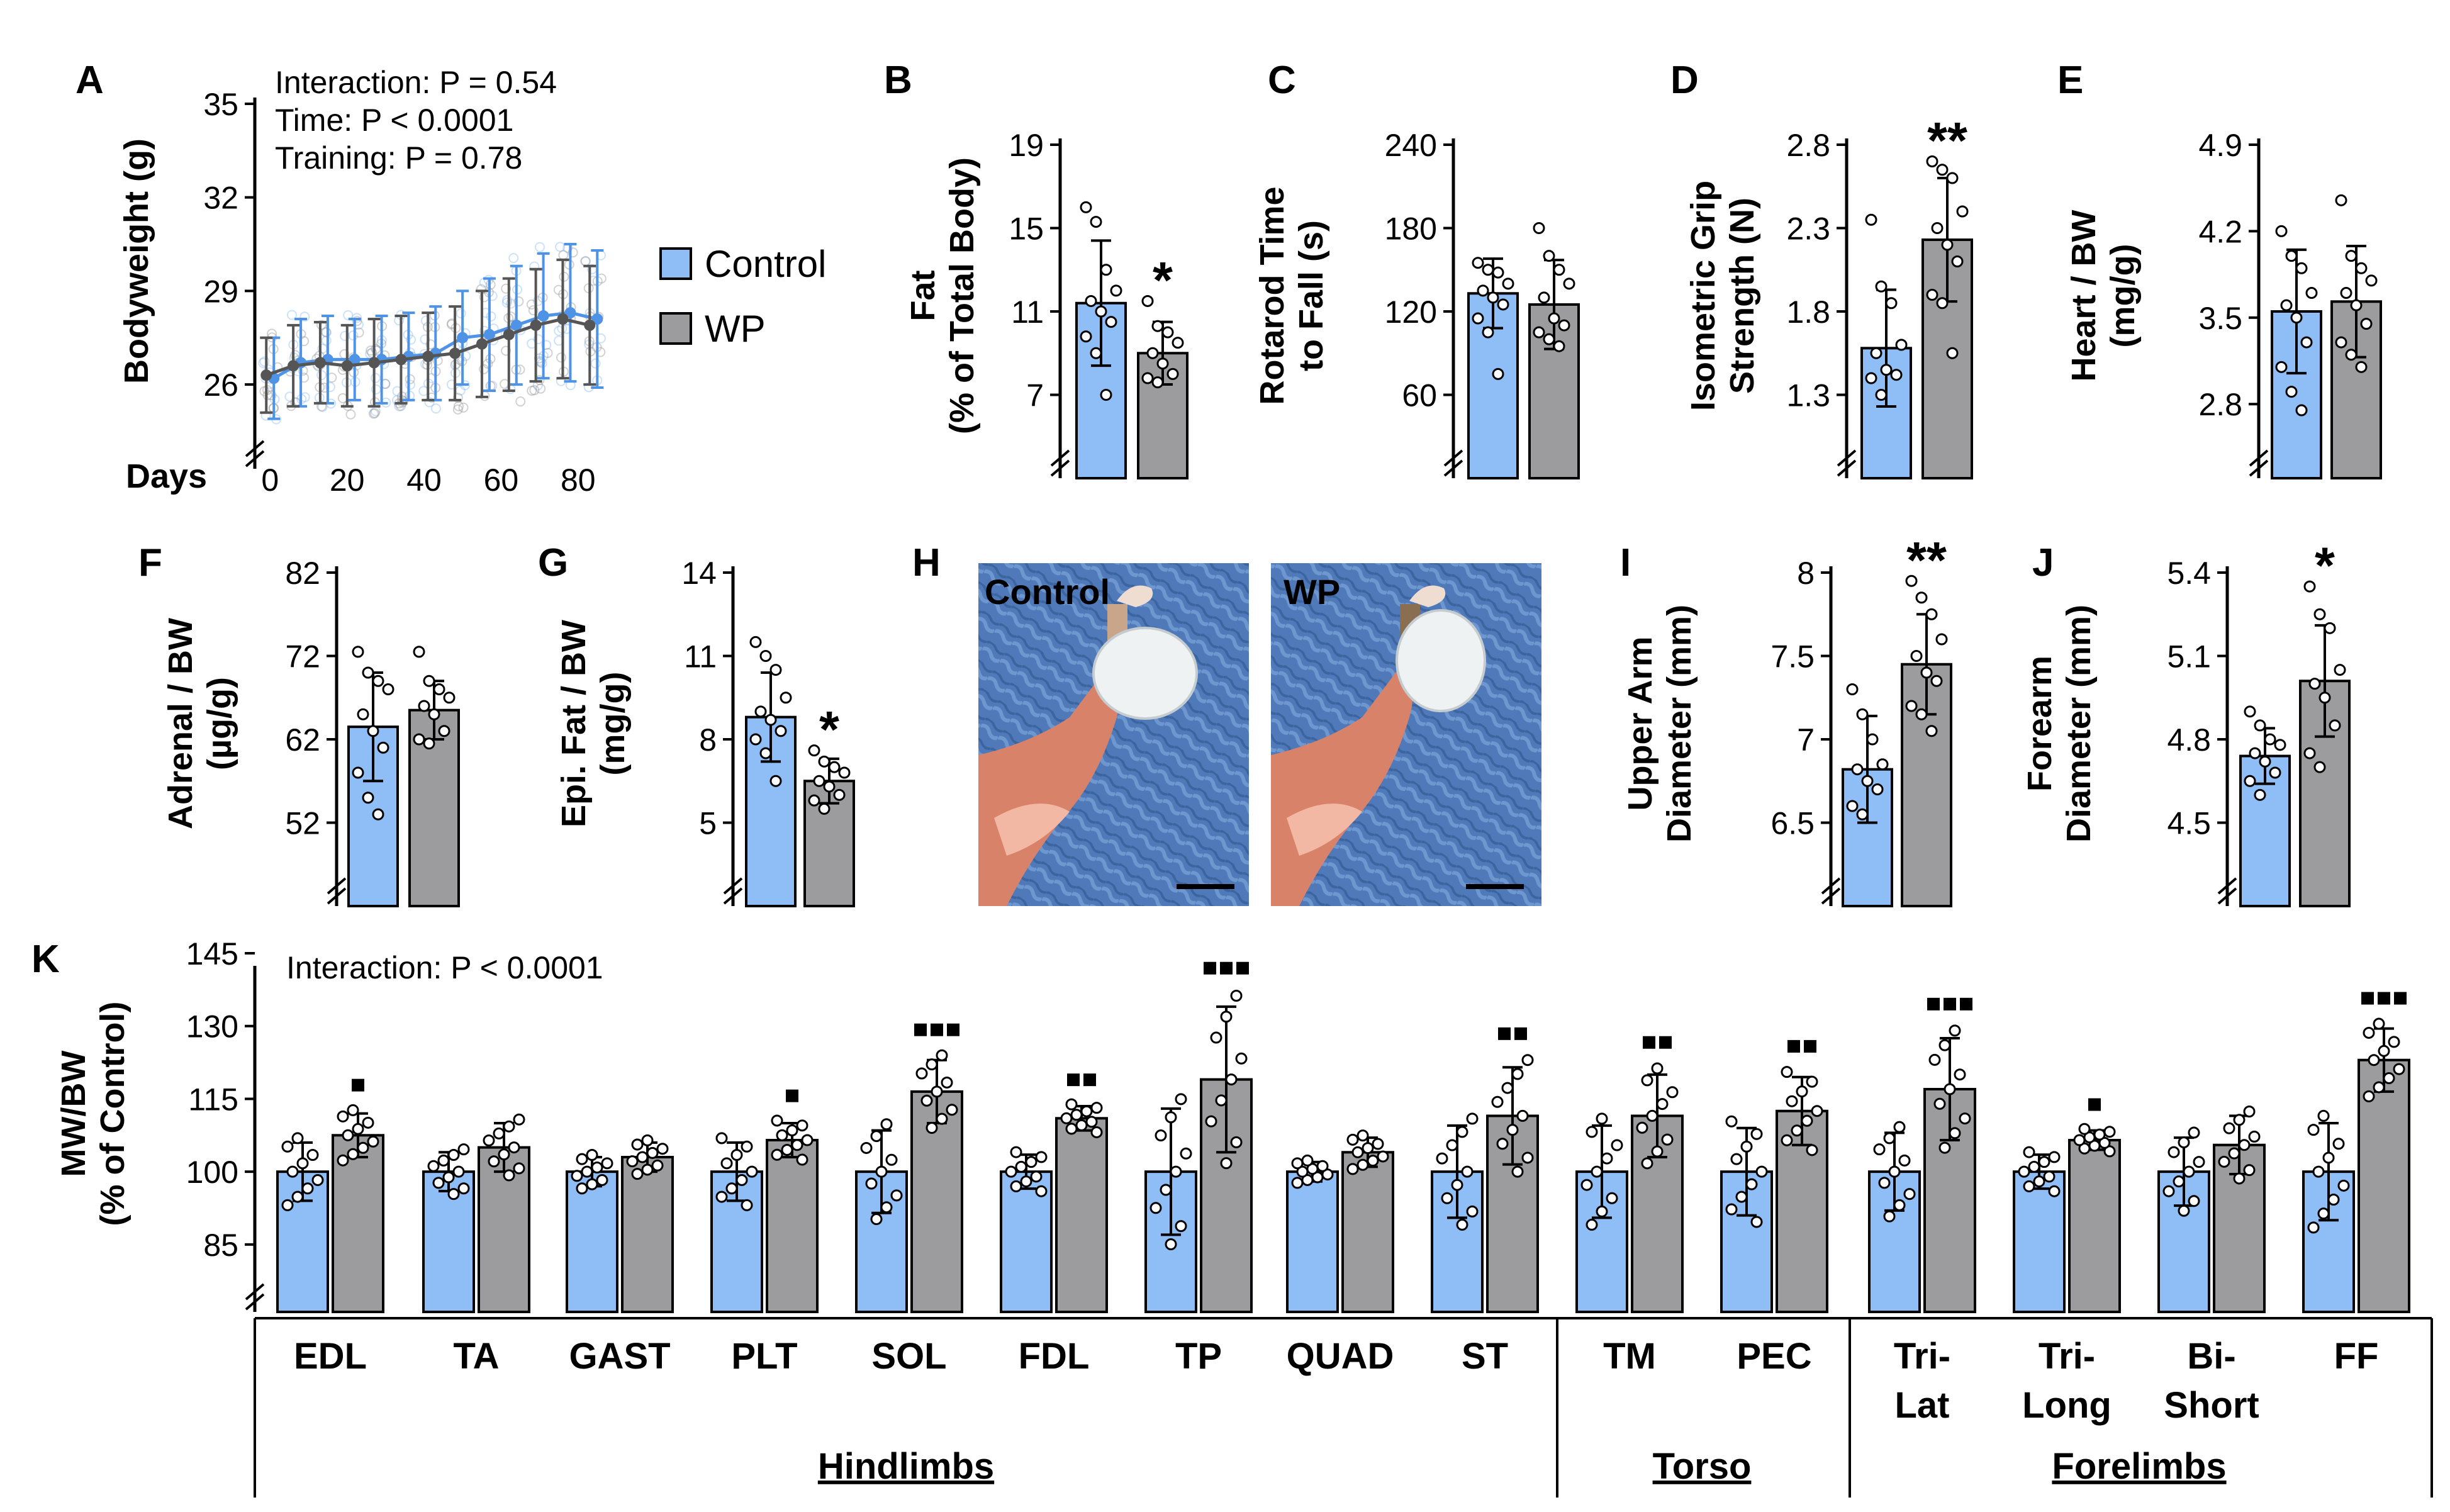  What do you see at coordinates (1032, 830) in the screenshot?
I see `photo-control-muscle` at bounding box center [1032, 830].